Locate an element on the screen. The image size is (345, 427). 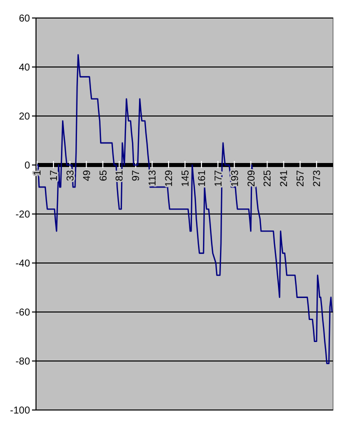
x-tick-label: 65 is located at coordinates (104, 176).